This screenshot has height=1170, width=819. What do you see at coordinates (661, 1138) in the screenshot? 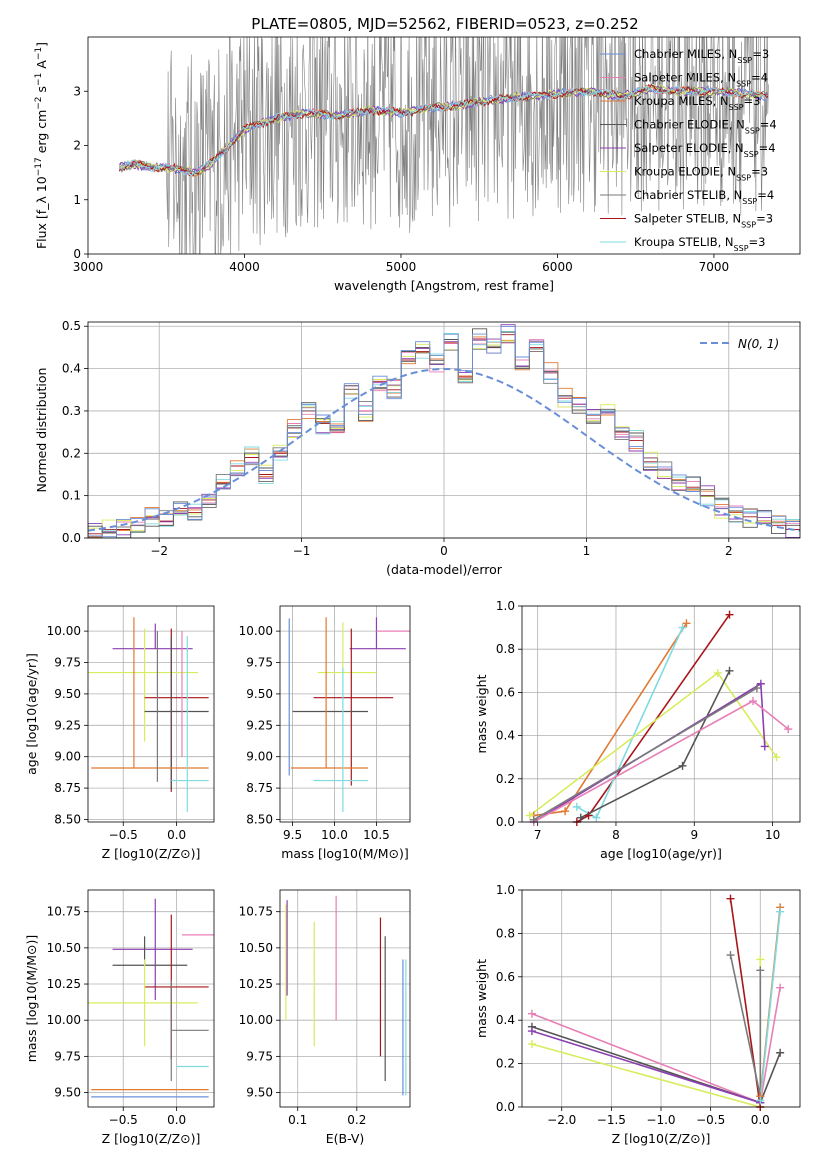
I see `weight_vs_Z-xlabel: Z [log10(Z/Z⊙)]` at bounding box center [661, 1138].